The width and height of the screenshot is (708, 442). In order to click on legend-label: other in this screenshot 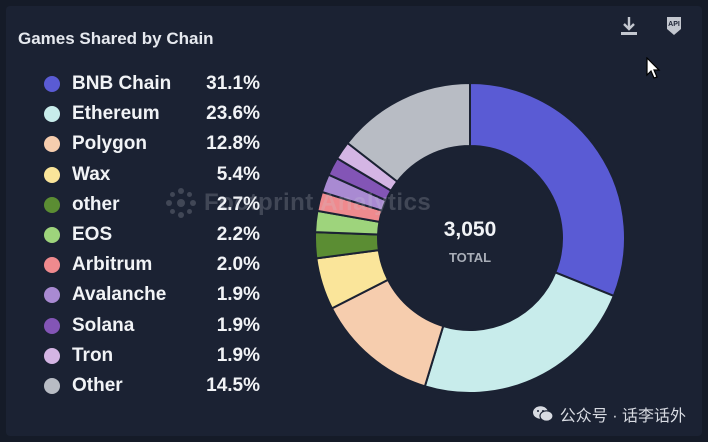, I will do `click(96, 204)`.